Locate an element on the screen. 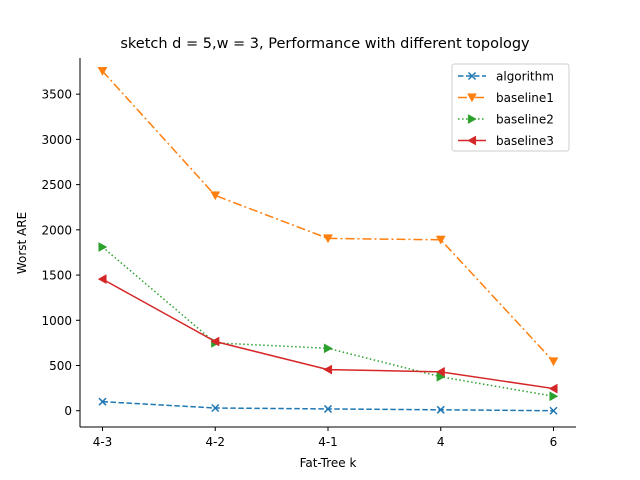 This screenshot has width=640, height=480. series-algorithm is located at coordinates (328, 406).